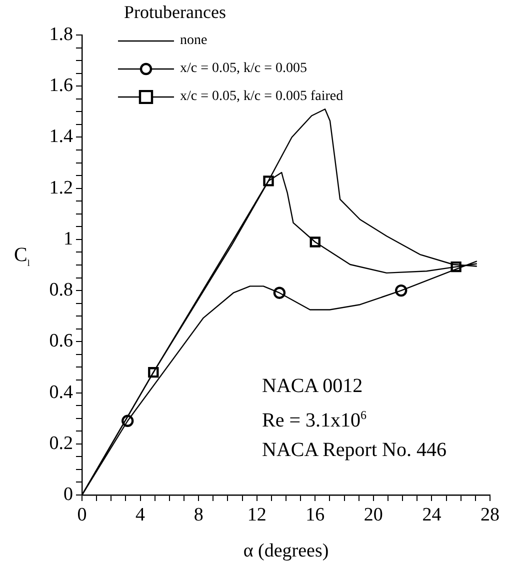 This screenshot has width=507, height=571. Describe the element at coordinates (199, 515) in the screenshot. I see `x-tick-label: 8` at that location.